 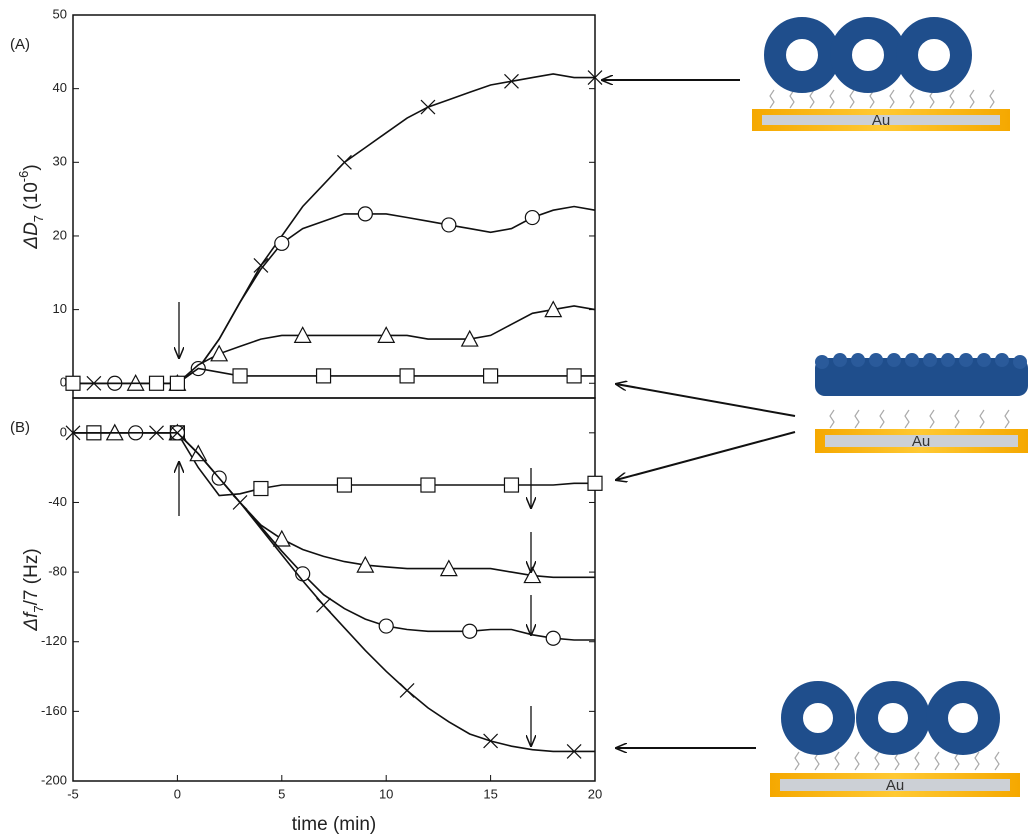 I want to click on x-tick-label: 5, so click(x=281, y=793).